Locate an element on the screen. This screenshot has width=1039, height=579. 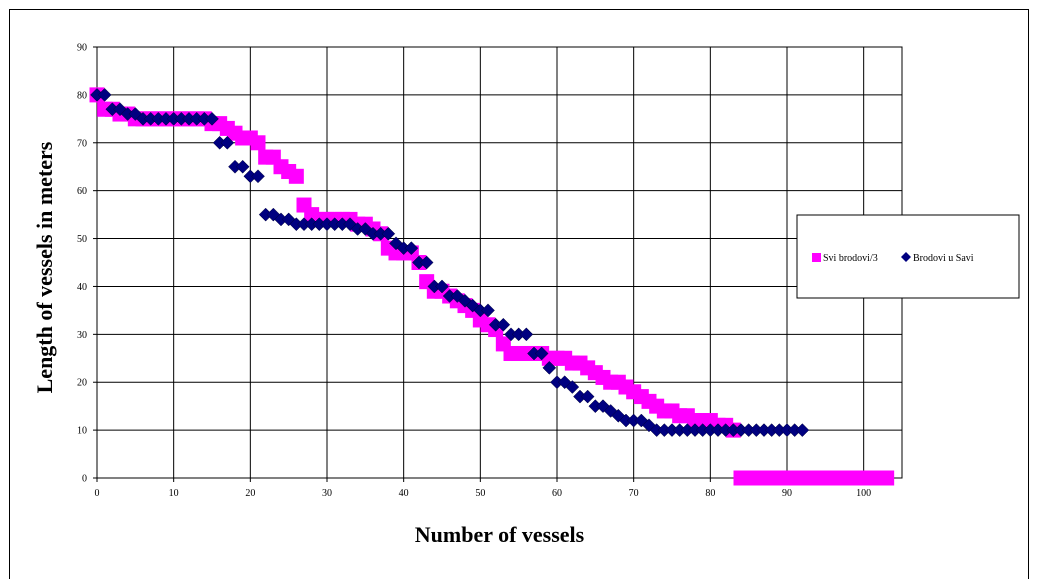
x-tick-label: 80 is located at coordinates (710, 493).